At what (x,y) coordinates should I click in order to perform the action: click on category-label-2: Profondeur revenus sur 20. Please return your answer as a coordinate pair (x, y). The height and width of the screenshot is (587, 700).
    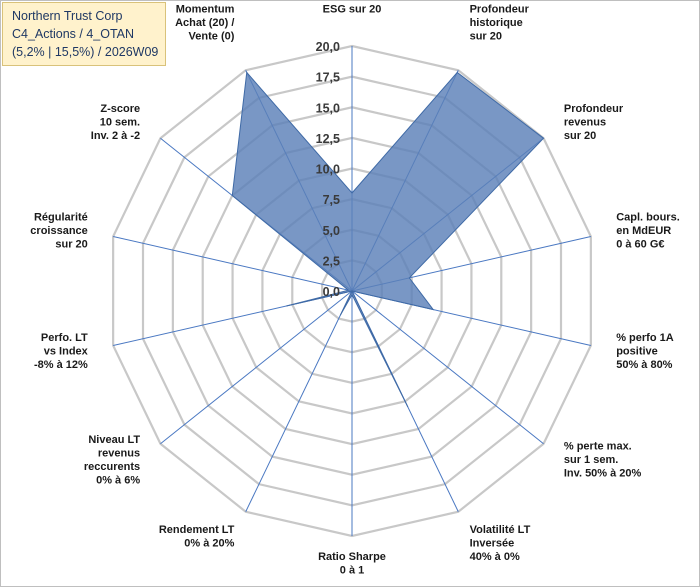
    Looking at the image, I should click on (594, 122).